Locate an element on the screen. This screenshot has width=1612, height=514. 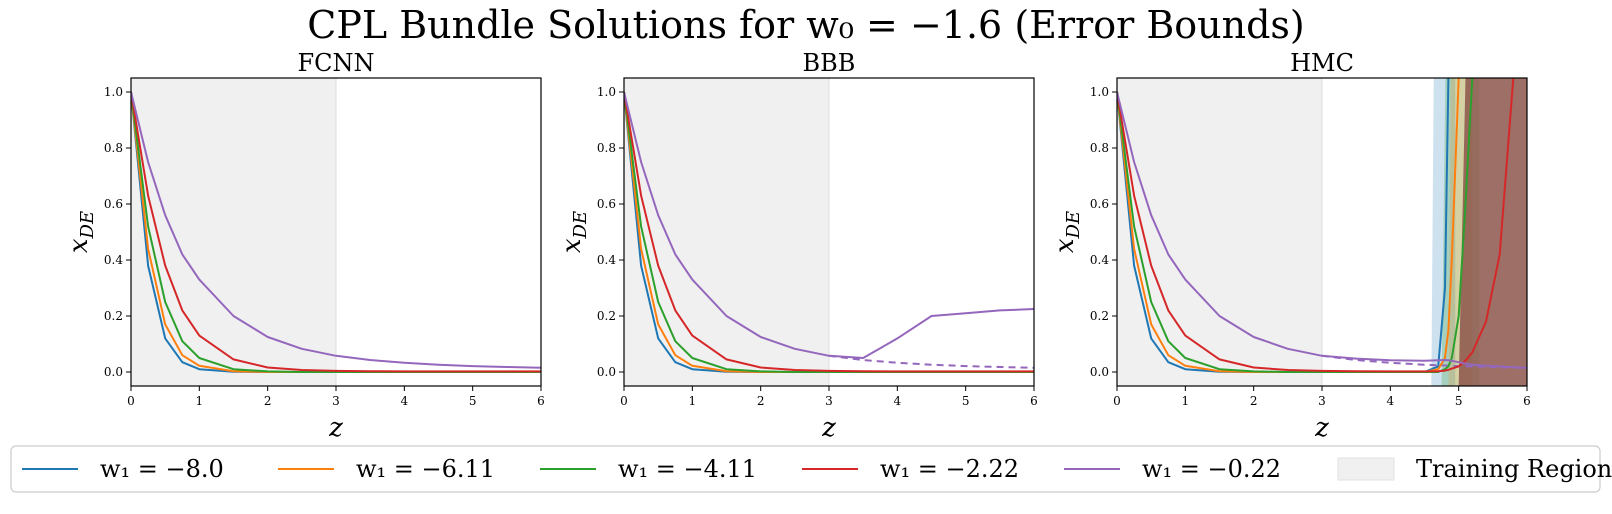
legend-item: Training Region is located at coordinates (1474, 469).